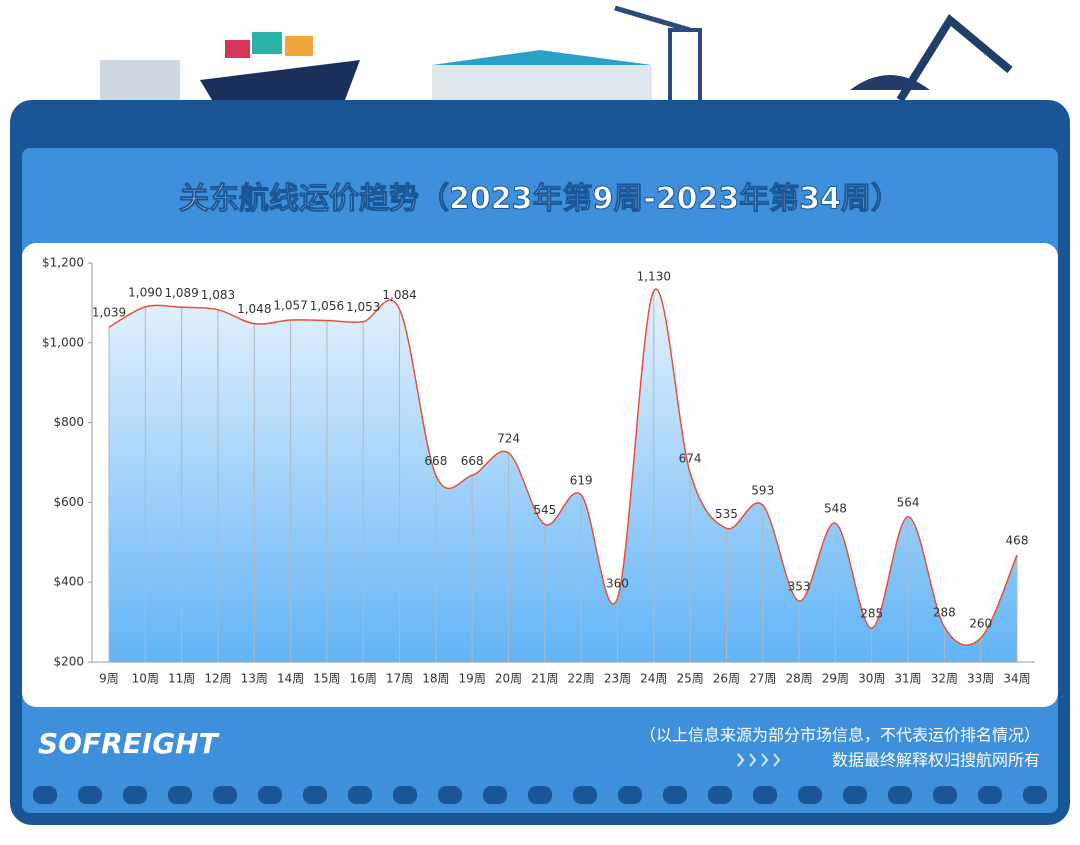  What do you see at coordinates (129, 743) in the screenshot?
I see `brand-logo: SOFREIGHT` at bounding box center [129, 743].